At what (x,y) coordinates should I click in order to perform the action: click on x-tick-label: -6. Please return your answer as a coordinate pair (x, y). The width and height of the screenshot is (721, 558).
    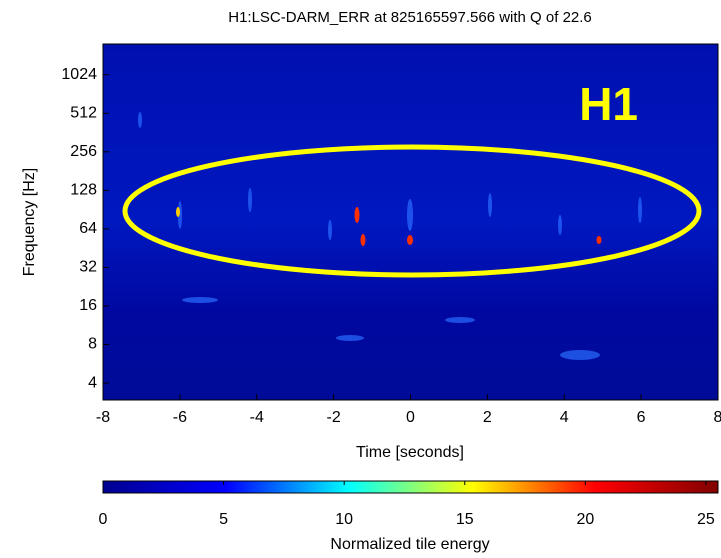
    Looking at the image, I should click on (180, 417).